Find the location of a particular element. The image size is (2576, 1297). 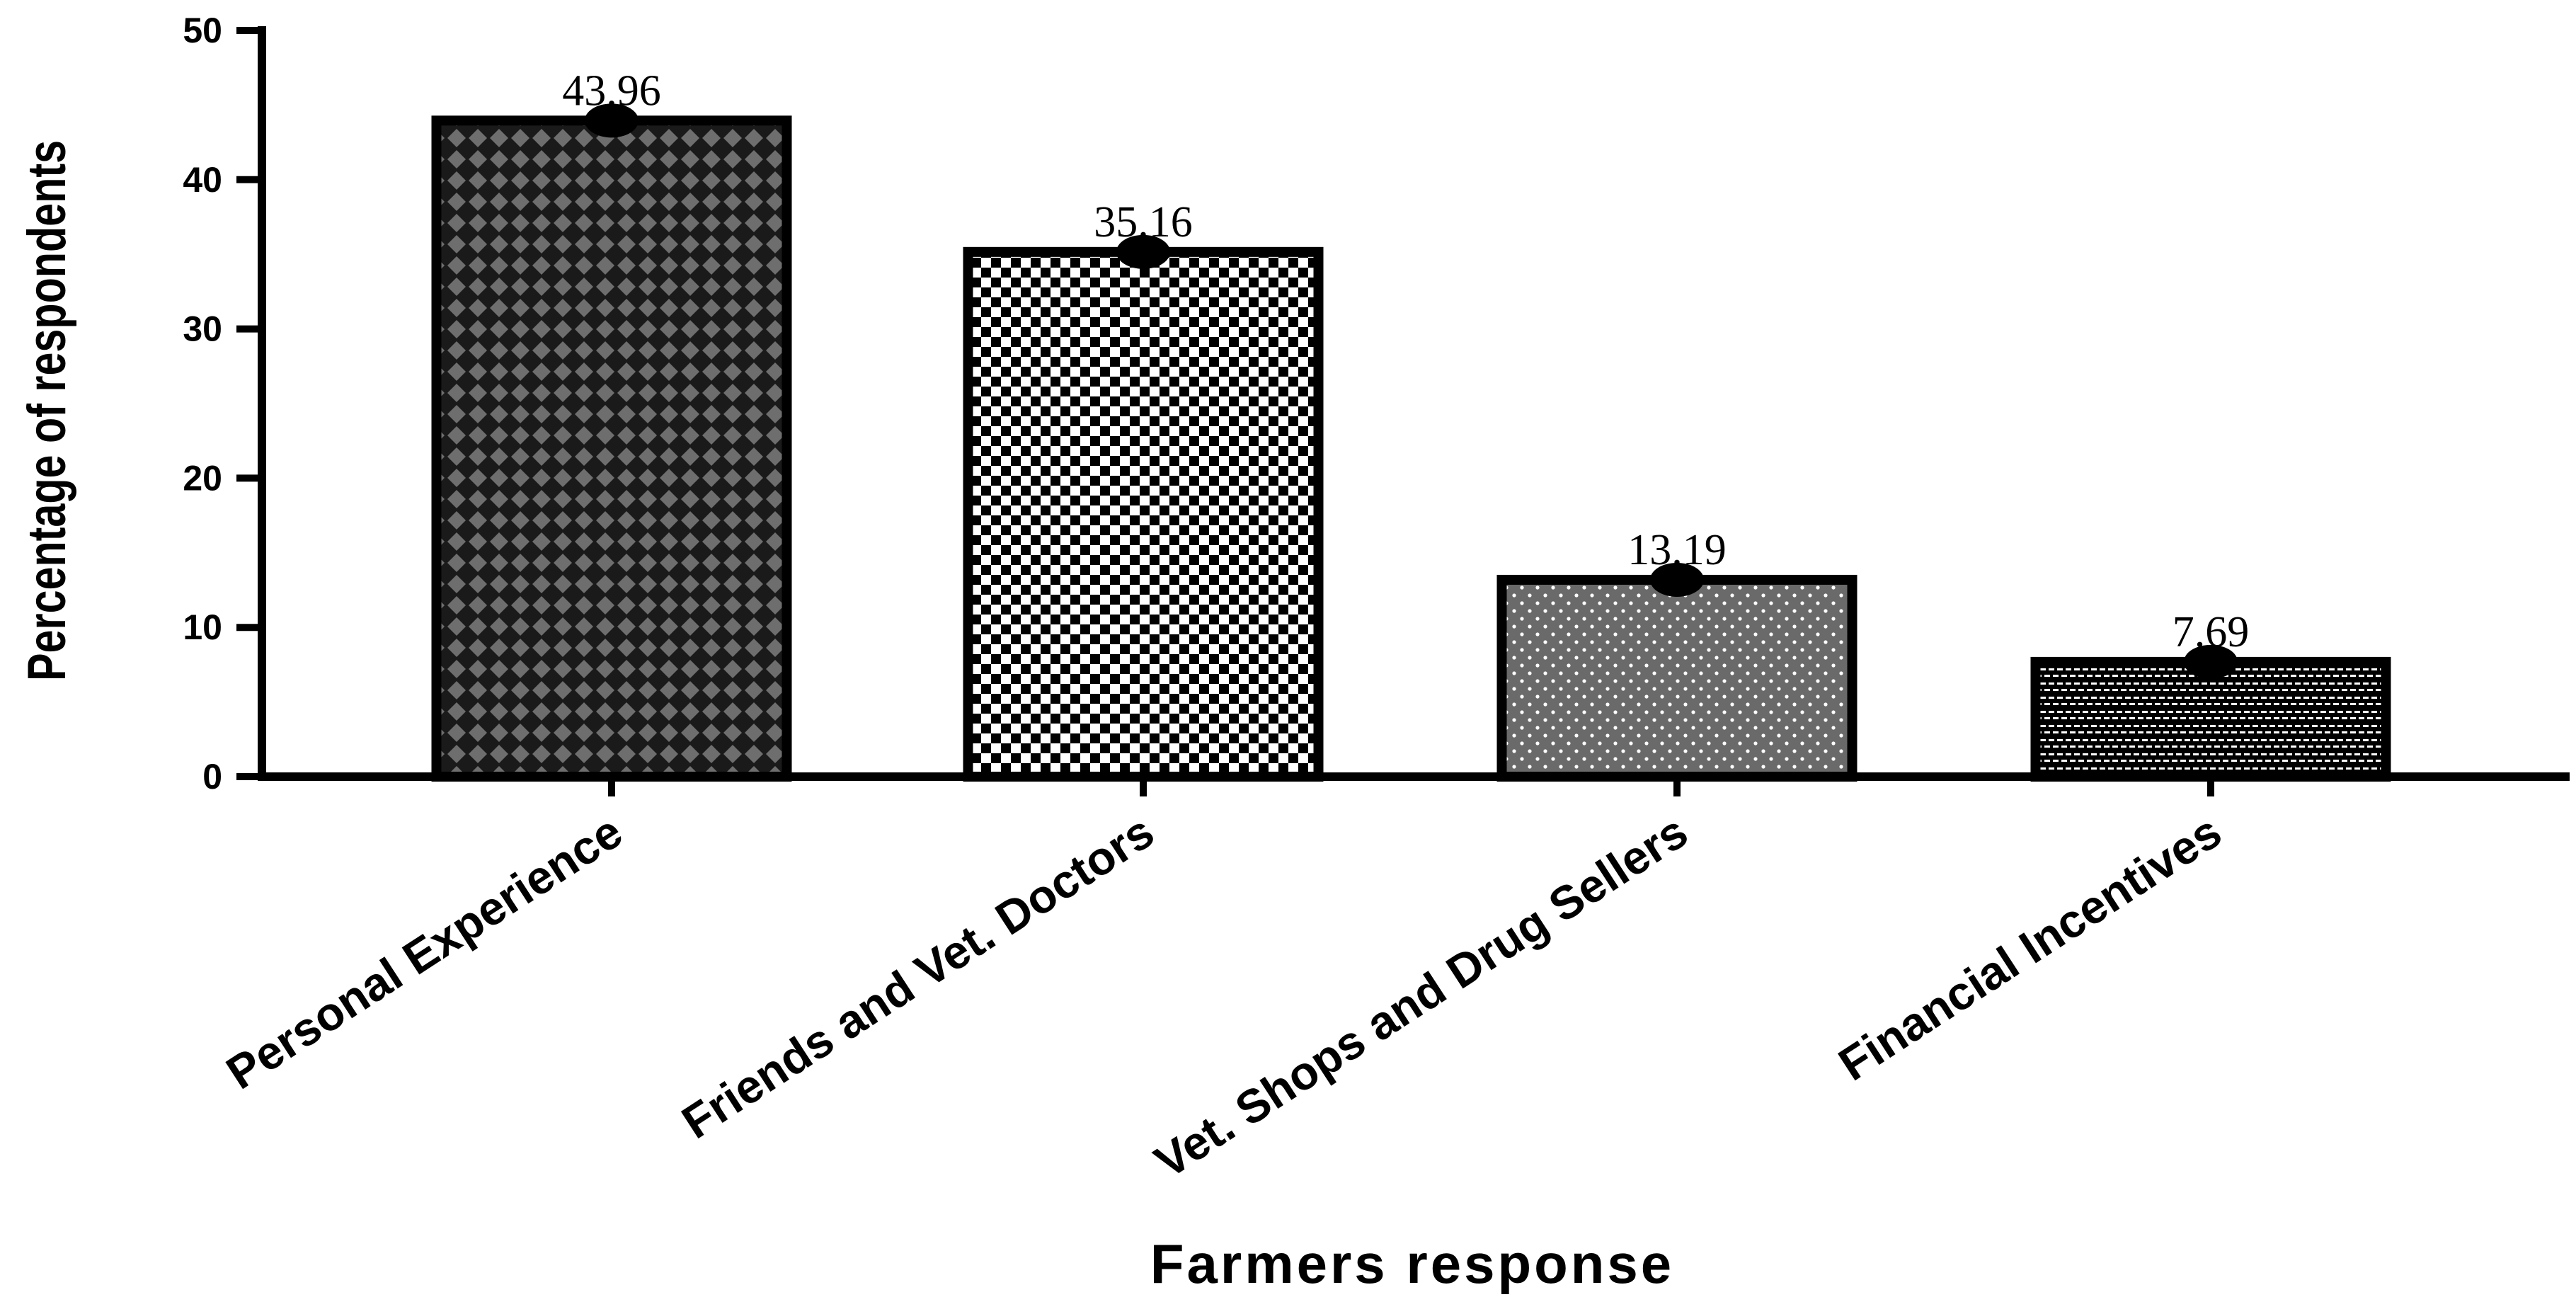

x-tick-label-3: Vet. Shops and Drug Sellers is located at coordinates (1421, 997).